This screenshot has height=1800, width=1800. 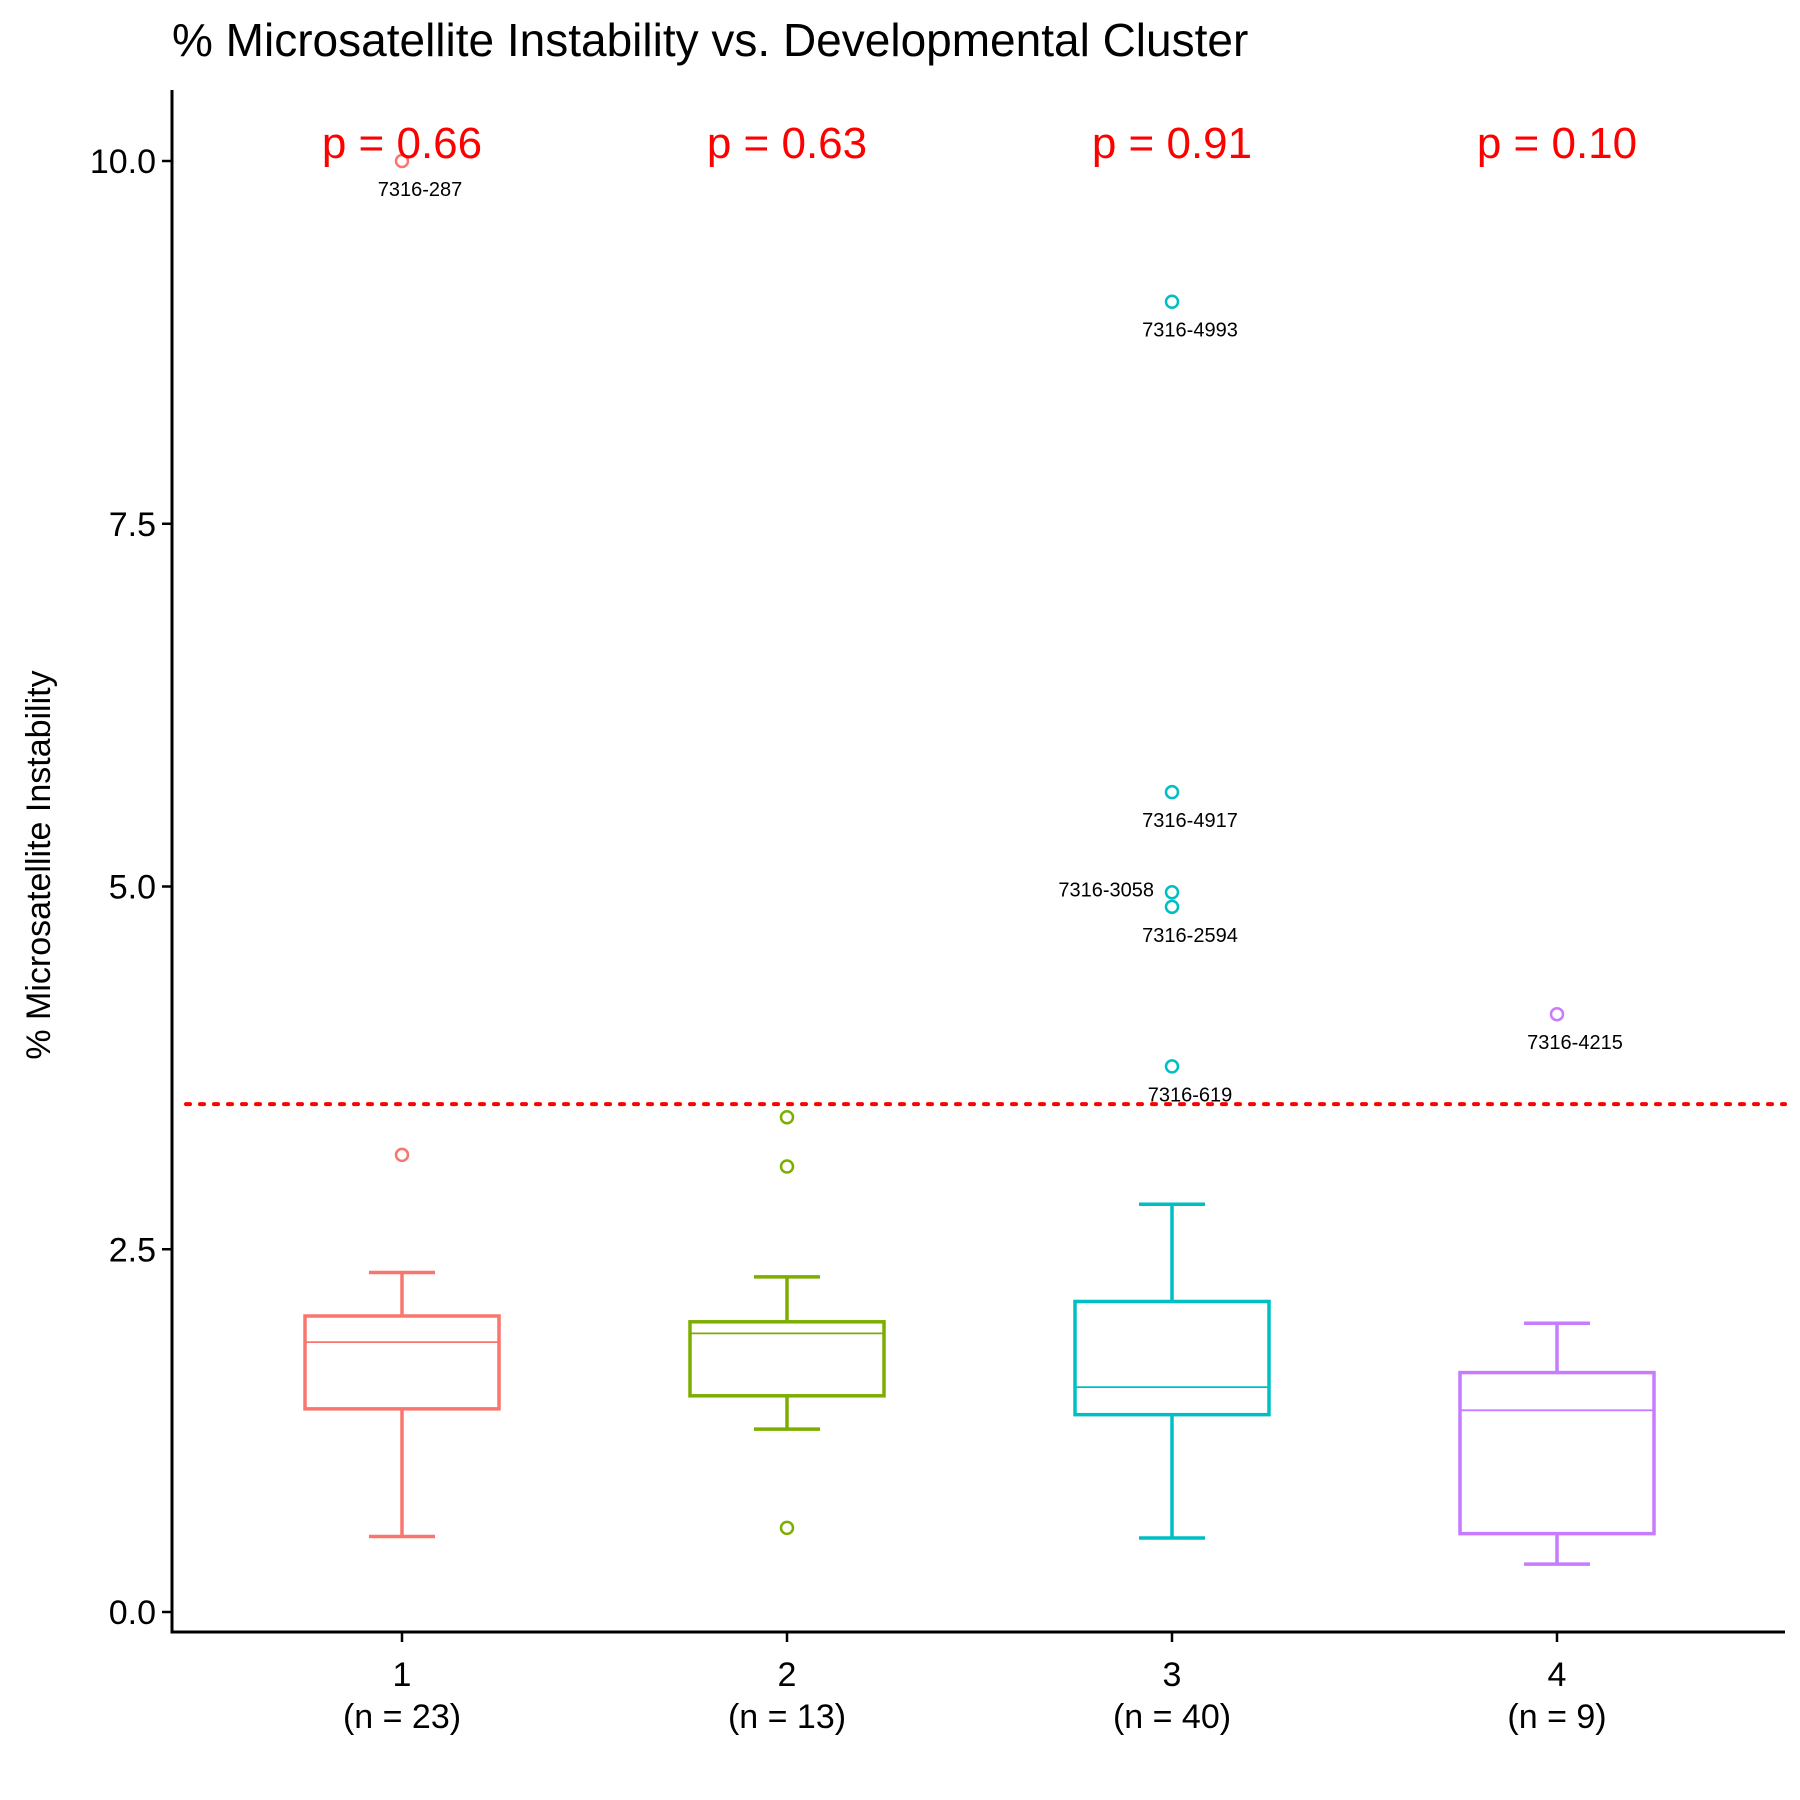 I want to click on outlier-label: 7316-287, so click(x=420, y=190).